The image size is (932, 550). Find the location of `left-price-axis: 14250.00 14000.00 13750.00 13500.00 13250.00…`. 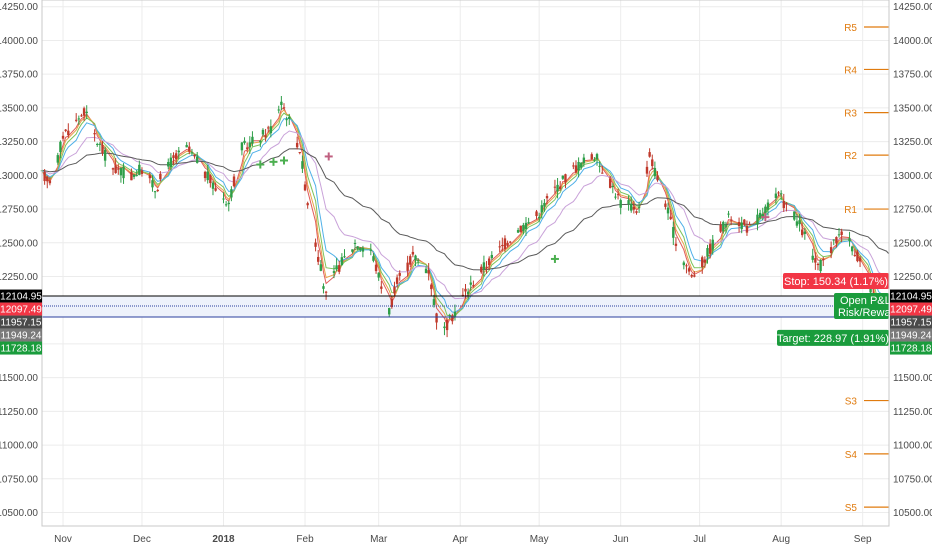

left-price-axis: 14250.00 14000.00 13750.00 13500.00 13250.00… is located at coordinates (21, 260).